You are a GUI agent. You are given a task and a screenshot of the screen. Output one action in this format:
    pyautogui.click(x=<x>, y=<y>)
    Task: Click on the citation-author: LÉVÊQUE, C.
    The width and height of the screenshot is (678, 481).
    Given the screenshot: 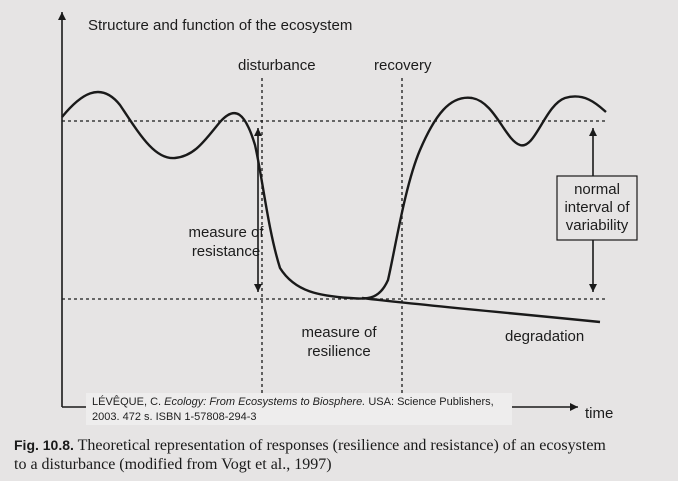 What is the action you would take?
    pyautogui.click(x=126, y=401)
    